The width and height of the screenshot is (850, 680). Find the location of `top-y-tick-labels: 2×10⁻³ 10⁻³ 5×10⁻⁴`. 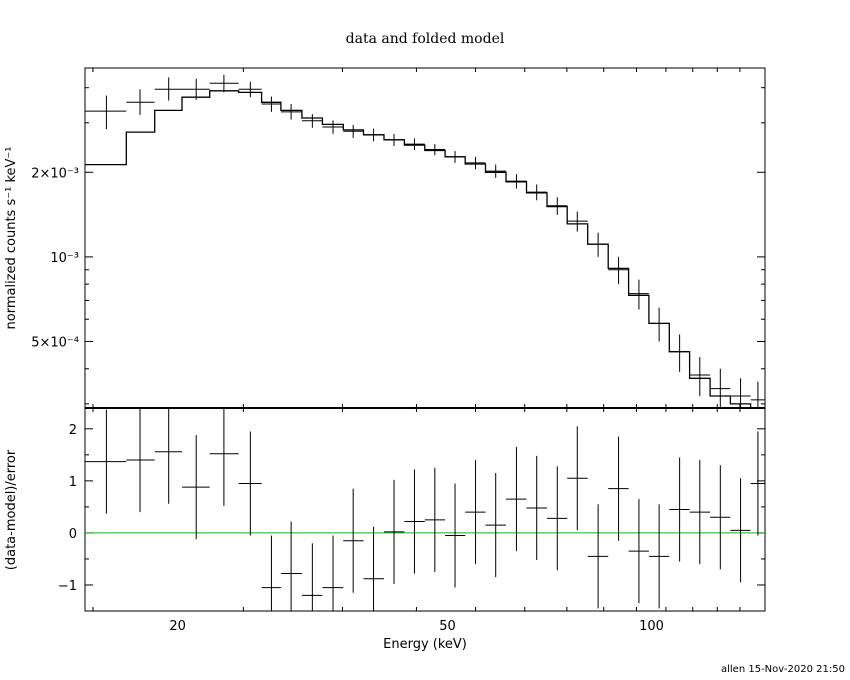

top-y-tick-labels: 2×10⁻³ 10⁻³ 5×10⁻⁴ is located at coordinates (55, 258).